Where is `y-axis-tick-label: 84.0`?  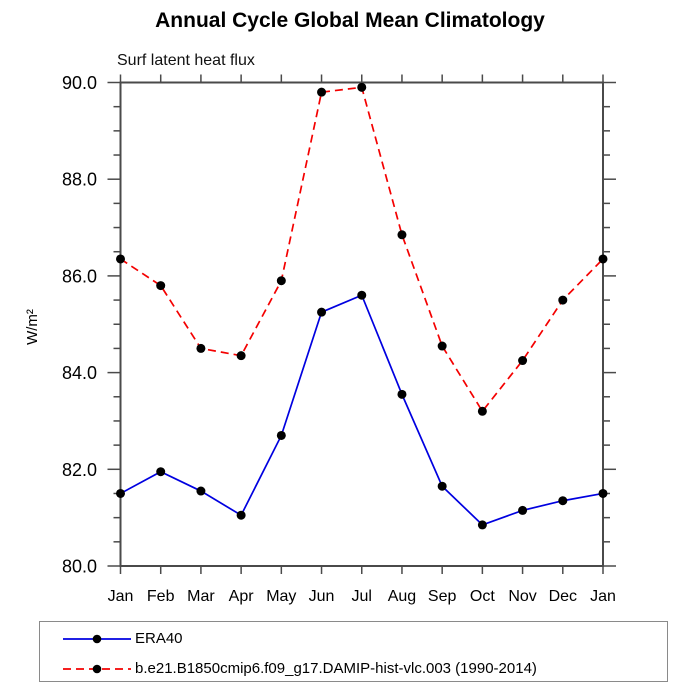
y-axis-tick-label: 84.0 is located at coordinates (79, 373).